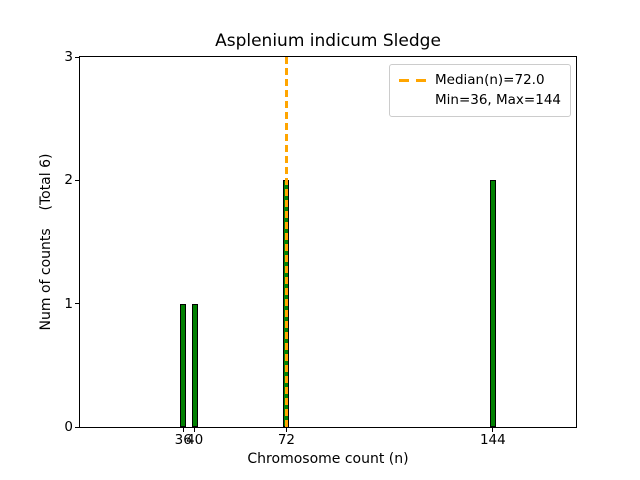  Describe the element at coordinates (194, 365) in the screenshot. I see `bar-n40` at that location.